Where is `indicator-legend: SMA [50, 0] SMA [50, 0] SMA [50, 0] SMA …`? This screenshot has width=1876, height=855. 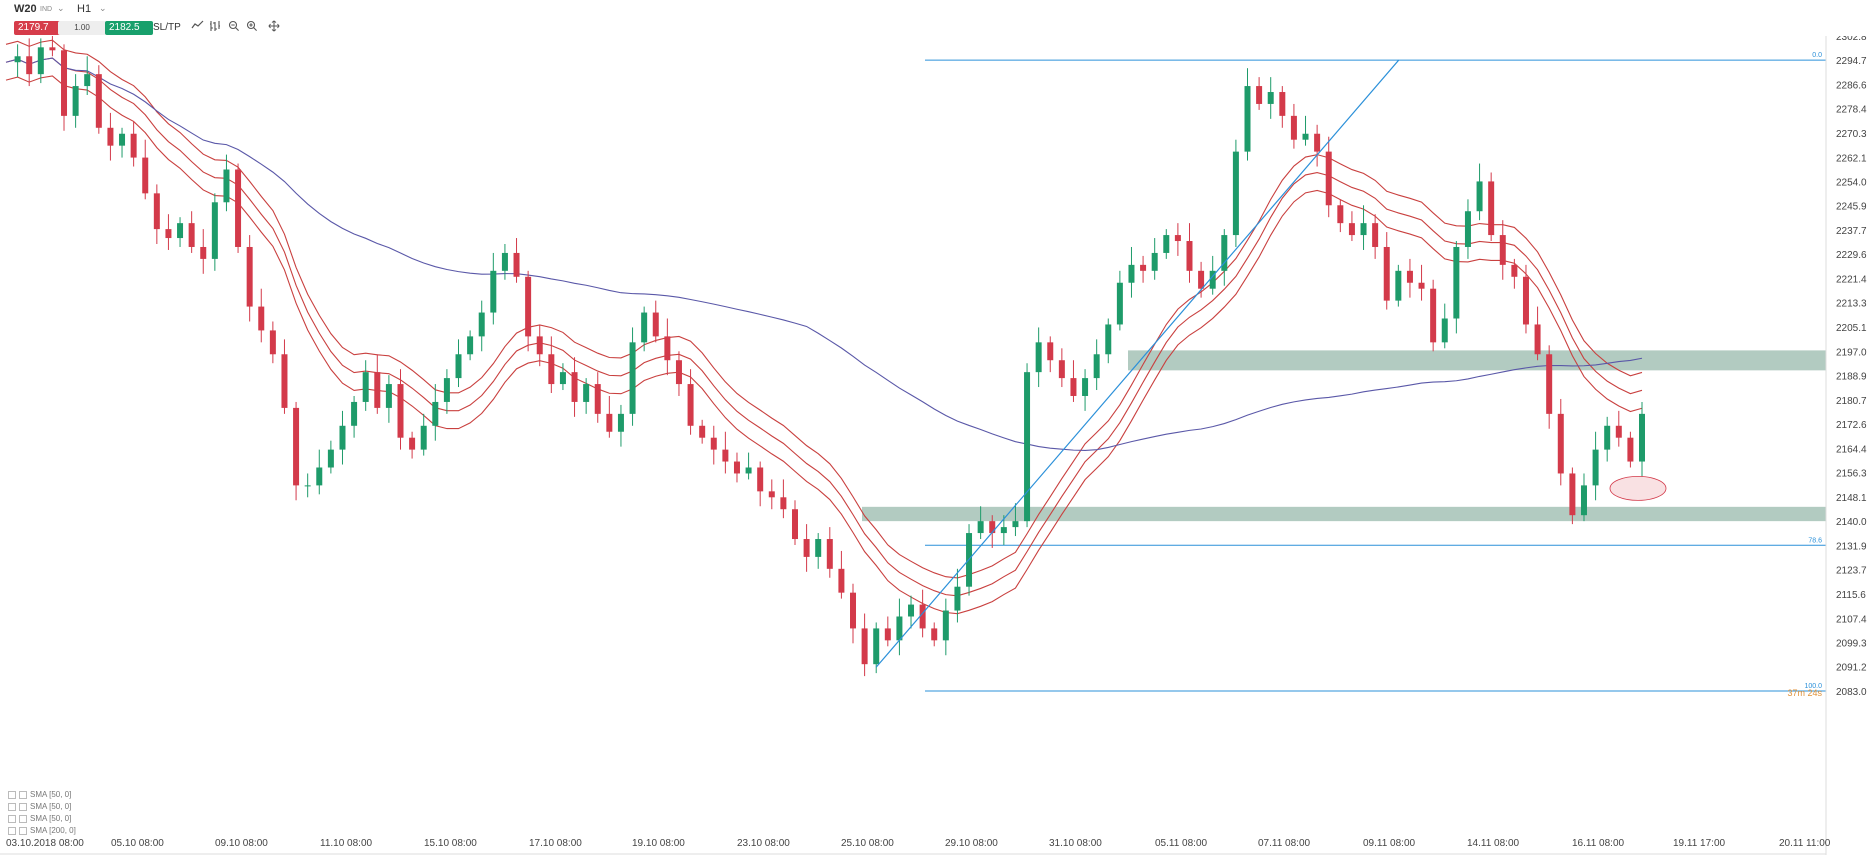 indicator-legend: SMA [50, 0] SMA [50, 0] SMA [50, 0] SMA … is located at coordinates (42, 813).